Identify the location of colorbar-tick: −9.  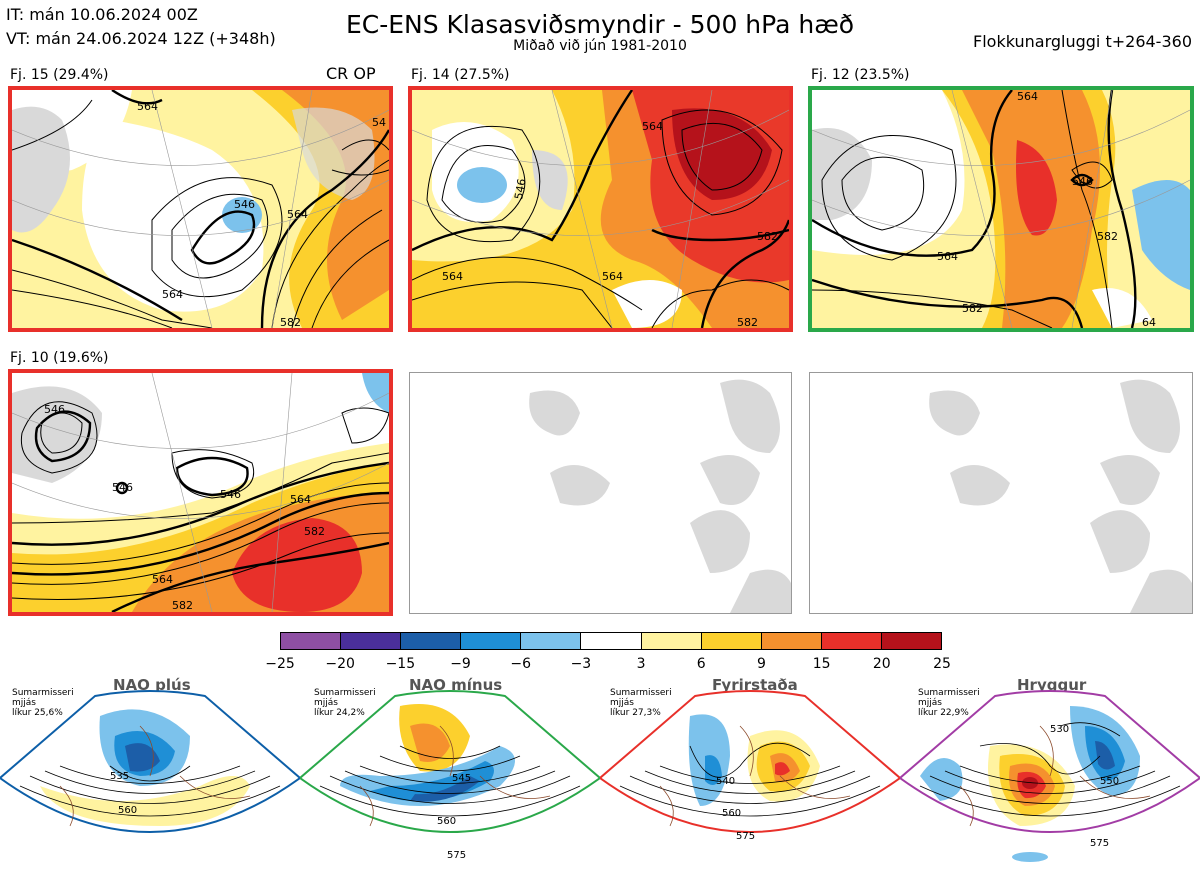
(460, 664).